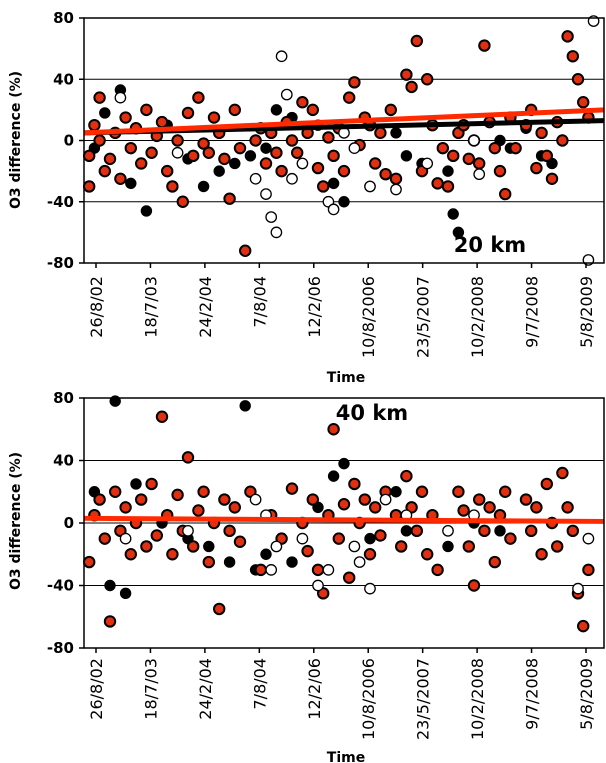 This screenshot has width=606, height=763. Describe the element at coordinates (346, 756) in the screenshot. I see `x-axis-label: Time` at that location.